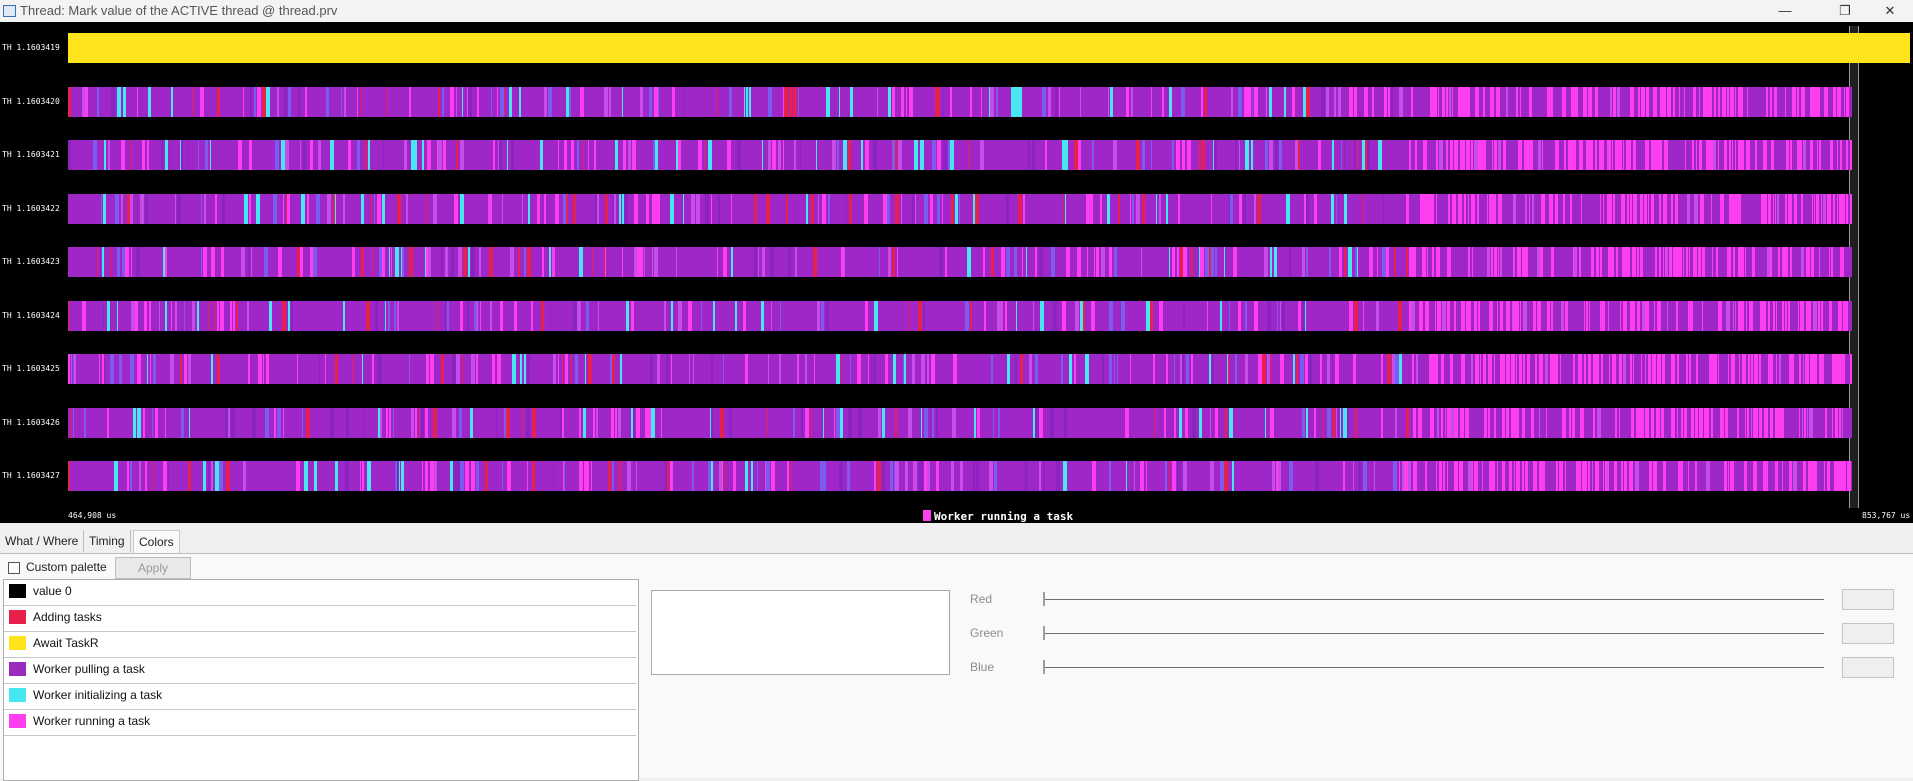 The height and width of the screenshot is (781, 1913). What do you see at coordinates (982, 667) in the screenshot?
I see `blue-label: Blue` at bounding box center [982, 667].